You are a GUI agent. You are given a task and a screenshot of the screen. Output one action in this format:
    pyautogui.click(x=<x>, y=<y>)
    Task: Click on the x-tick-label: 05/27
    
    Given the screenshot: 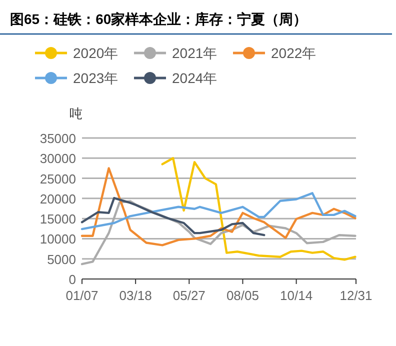 What is the action you would take?
    pyautogui.click(x=189, y=295)
    